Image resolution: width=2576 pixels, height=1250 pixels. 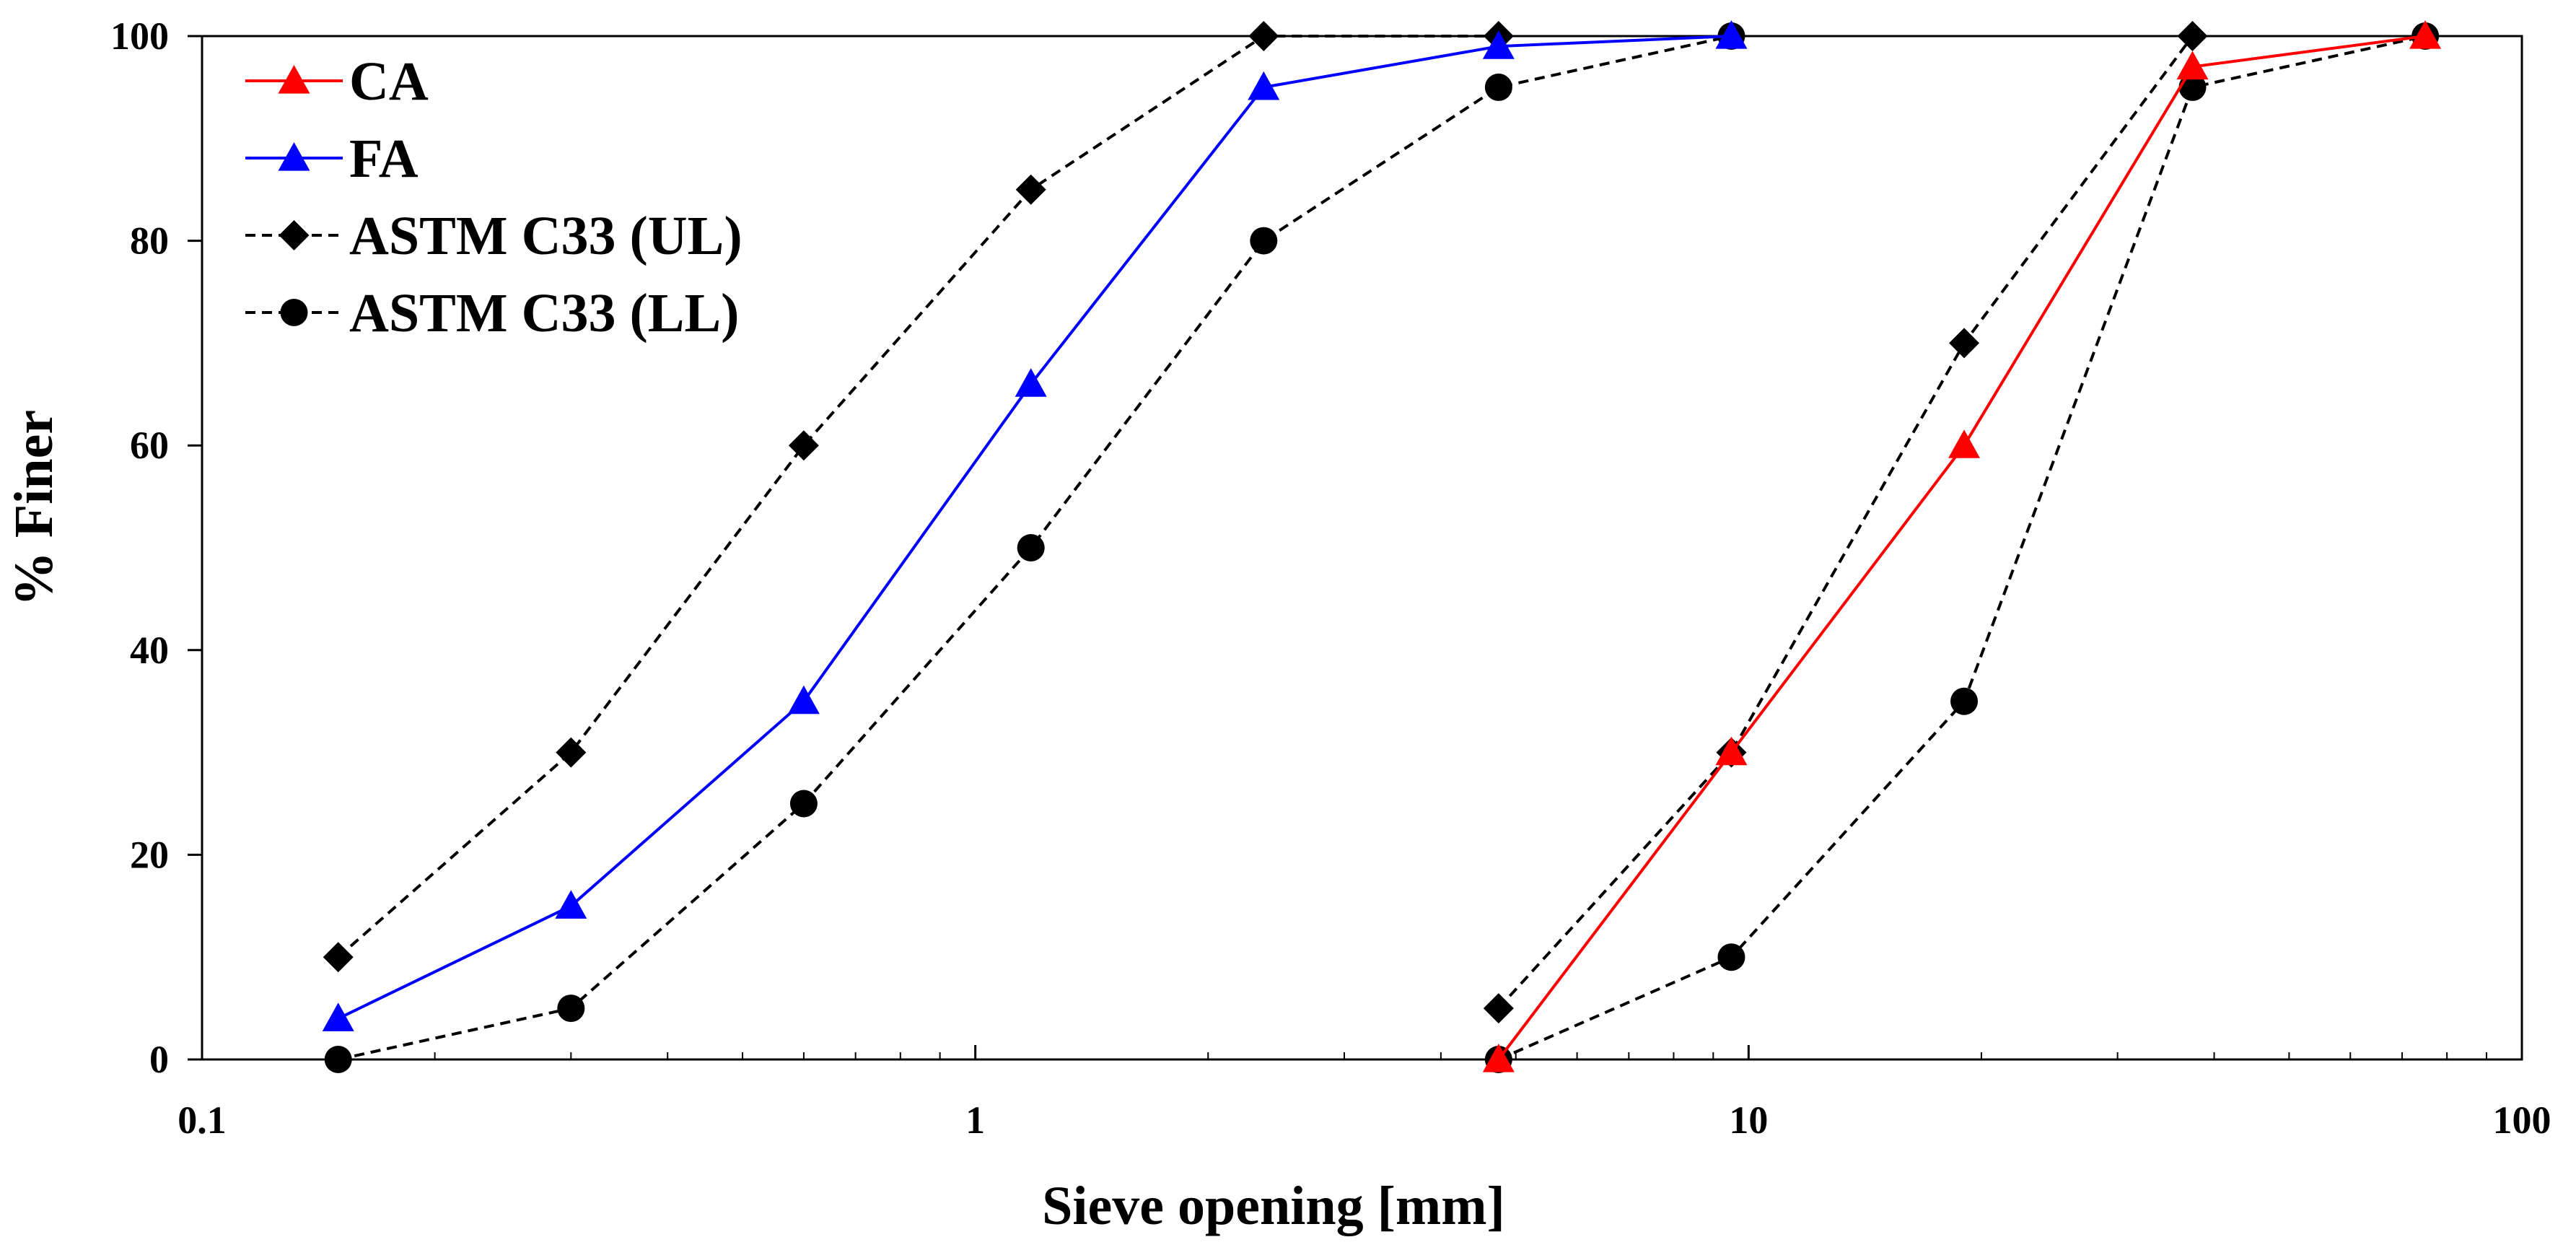 What do you see at coordinates (975, 1120) in the screenshot?
I see `x-tick-label: 1` at bounding box center [975, 1120].